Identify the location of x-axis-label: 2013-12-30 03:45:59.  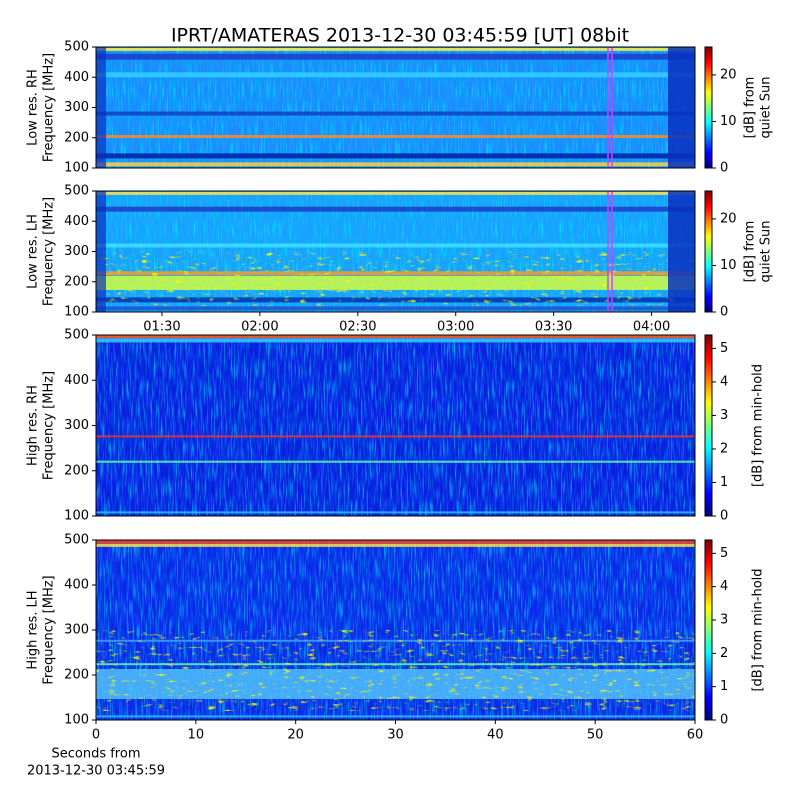
(96, 771).